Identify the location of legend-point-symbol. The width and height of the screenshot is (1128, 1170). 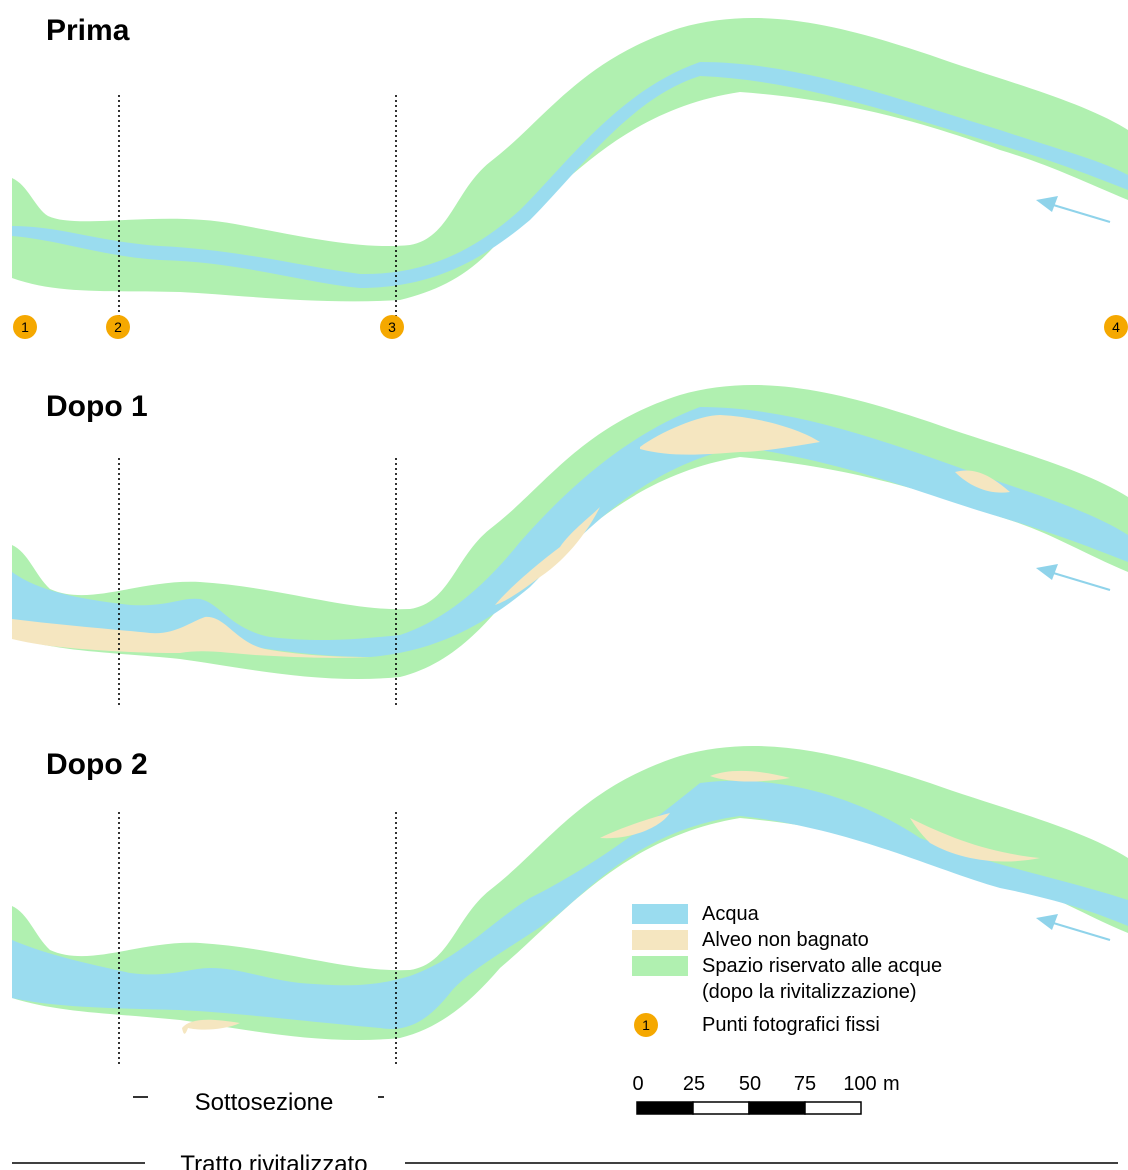
(646, 1025).